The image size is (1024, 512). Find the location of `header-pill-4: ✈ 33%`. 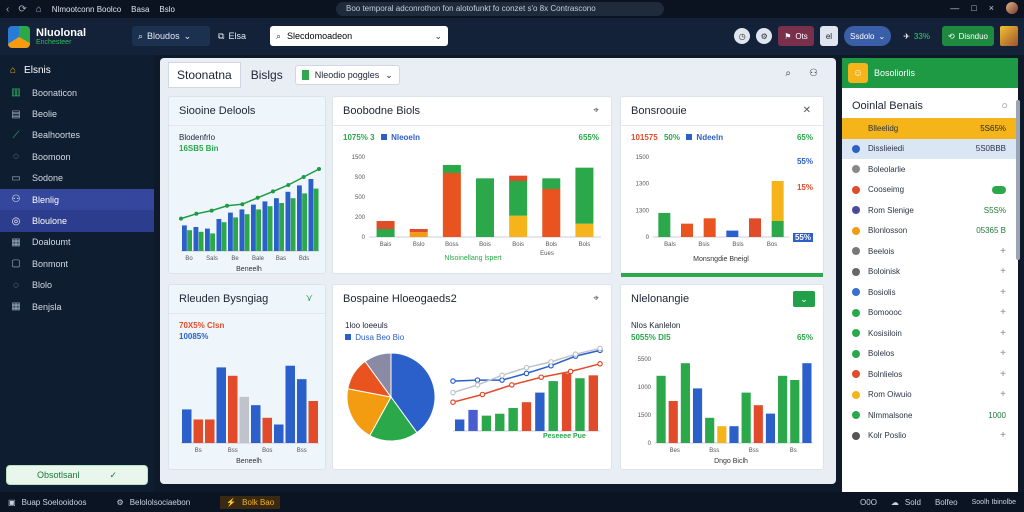

header-pill-4: ✈ 33% is located at coordinates (916, 36).